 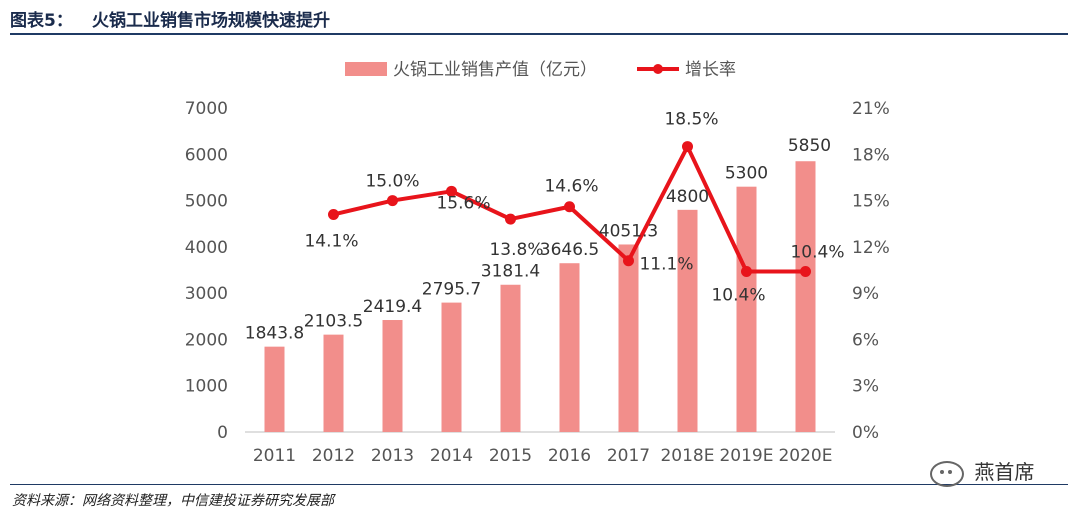 I want to click on watermark: 燕首席, so click(x=982, y=471).